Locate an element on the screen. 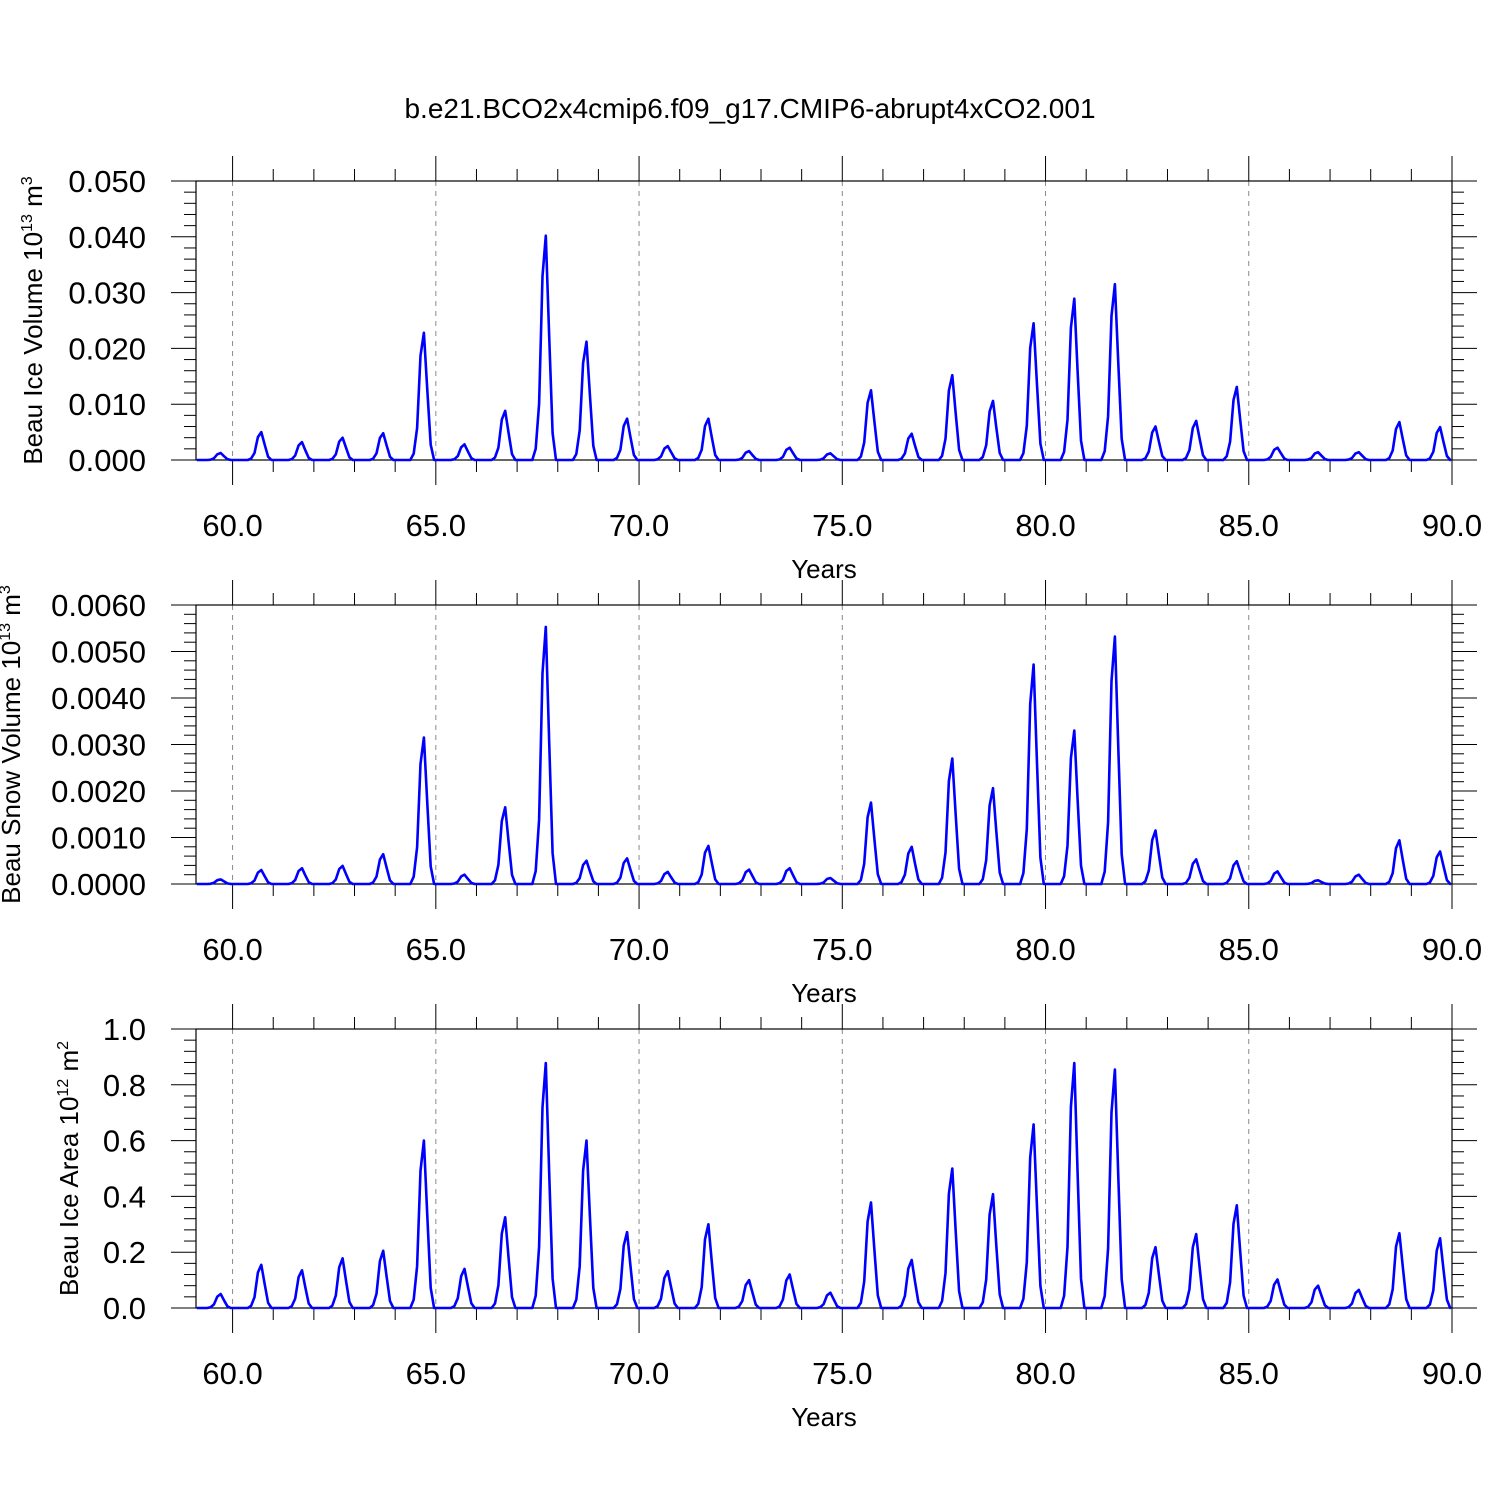 Image resolution: width=1500 pixels, height=1500 pixels. y-tick-label: 0.0060 is located at coordinates (98, 605).